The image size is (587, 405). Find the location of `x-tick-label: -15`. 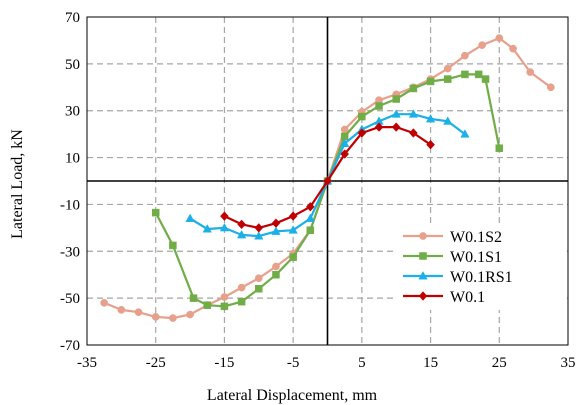

x-tick-label: -15 is located at coordinates (224, 363).